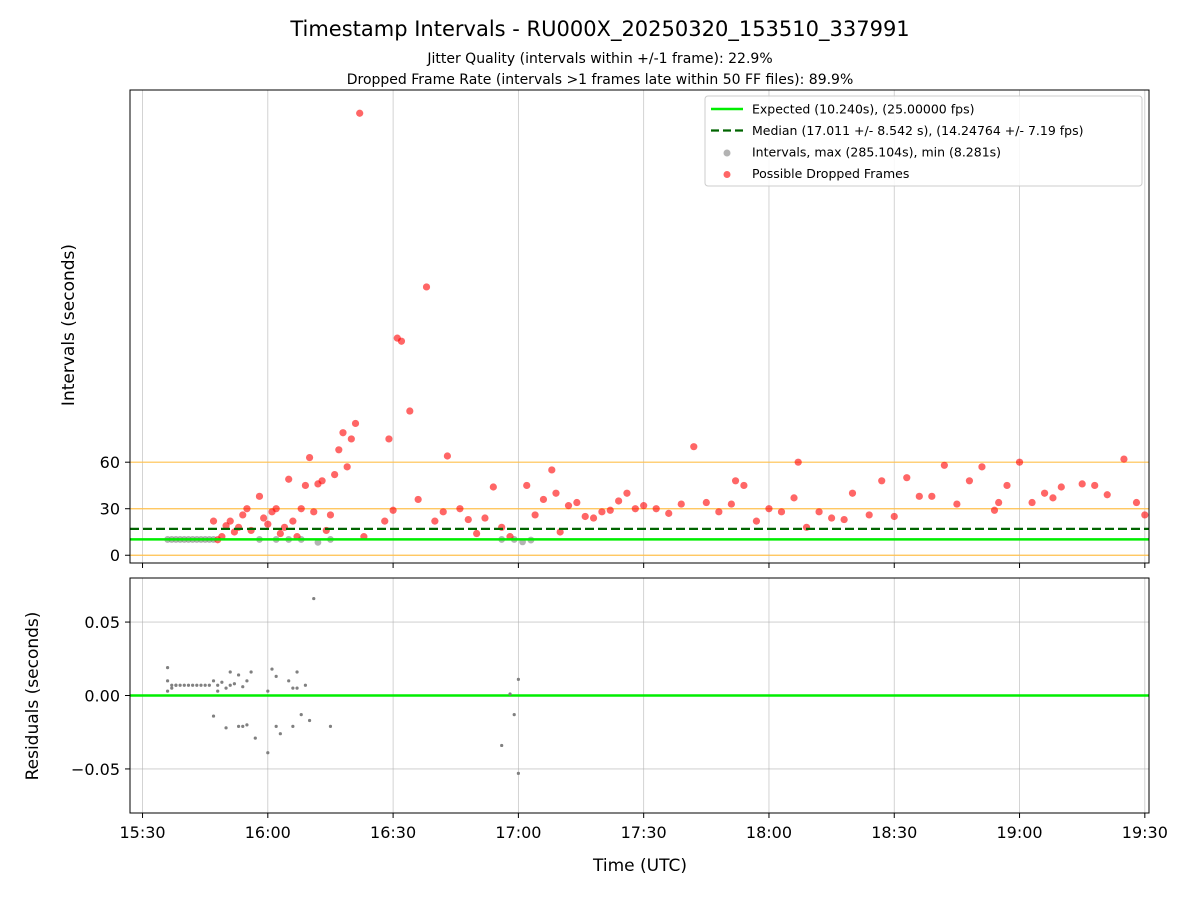 This screenshot has width=1200, height=900. Describe the element at coordinates (110, 462) in the screenshot. I see `top-y-tick-label: 60` at that location.